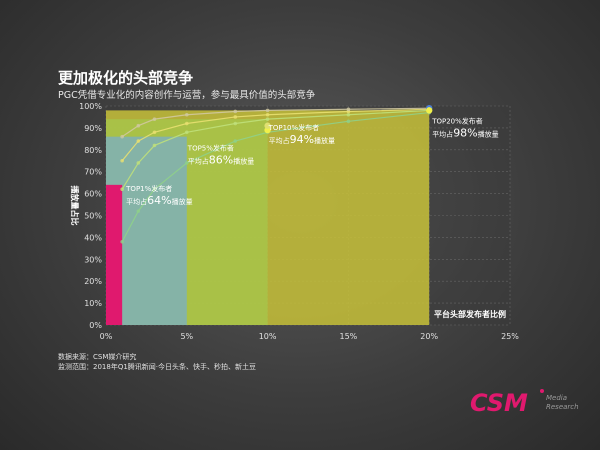  What do you see at coordinates (186, 336) in the screenshot?
I see `x-tick-label: 5%` at bounding box center [186, 336].